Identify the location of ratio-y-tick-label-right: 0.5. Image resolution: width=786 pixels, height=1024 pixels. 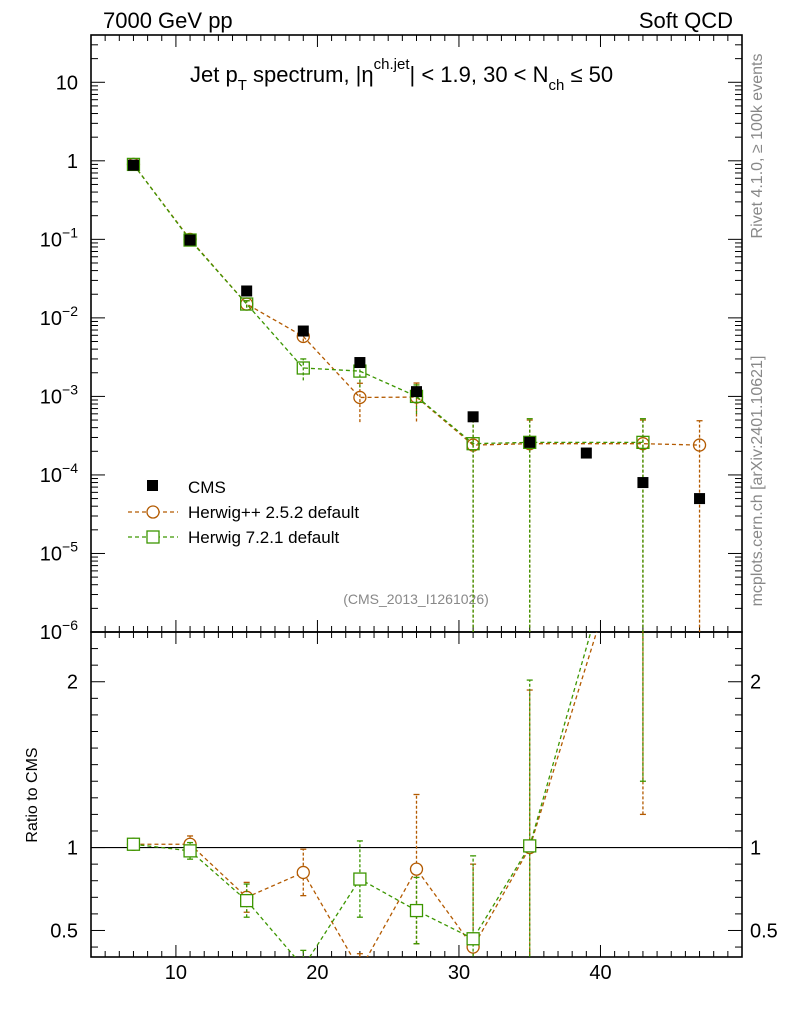
(764, 931).